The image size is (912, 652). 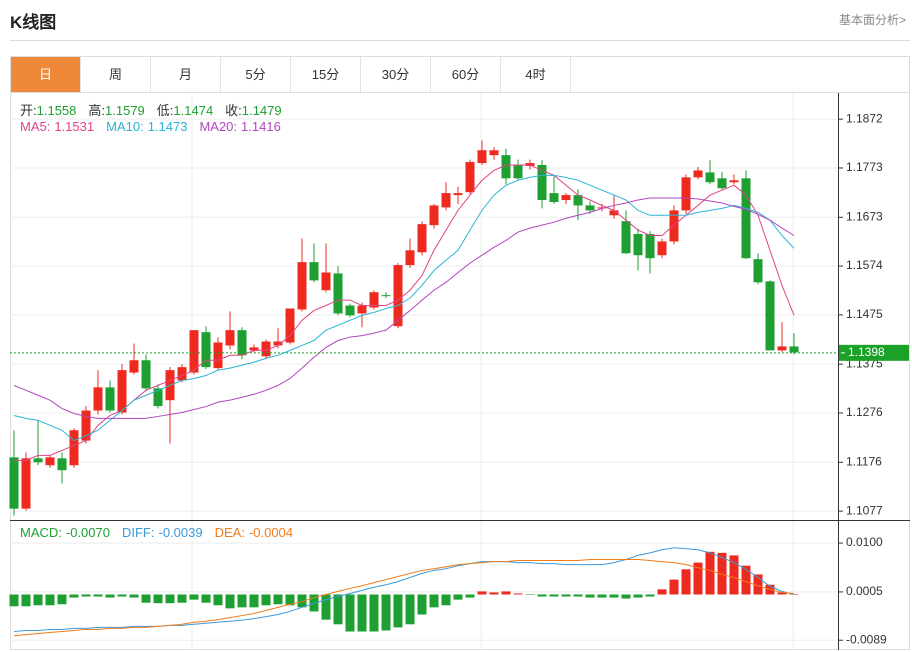 I want to click on period-tab: 月, so click(x=186, y=74).